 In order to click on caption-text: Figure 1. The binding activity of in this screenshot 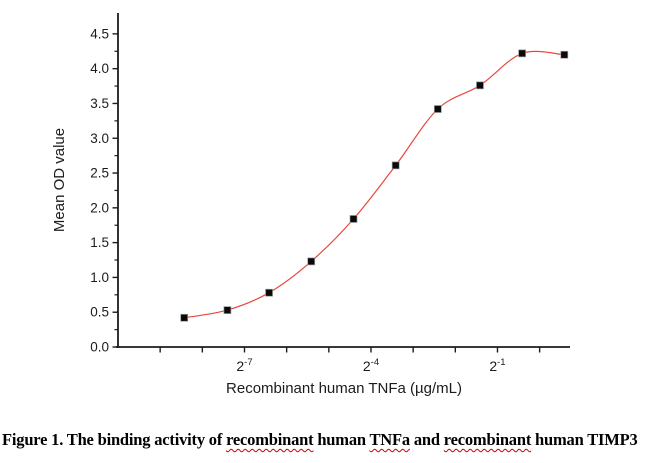, I will do `click(114, 439)`.